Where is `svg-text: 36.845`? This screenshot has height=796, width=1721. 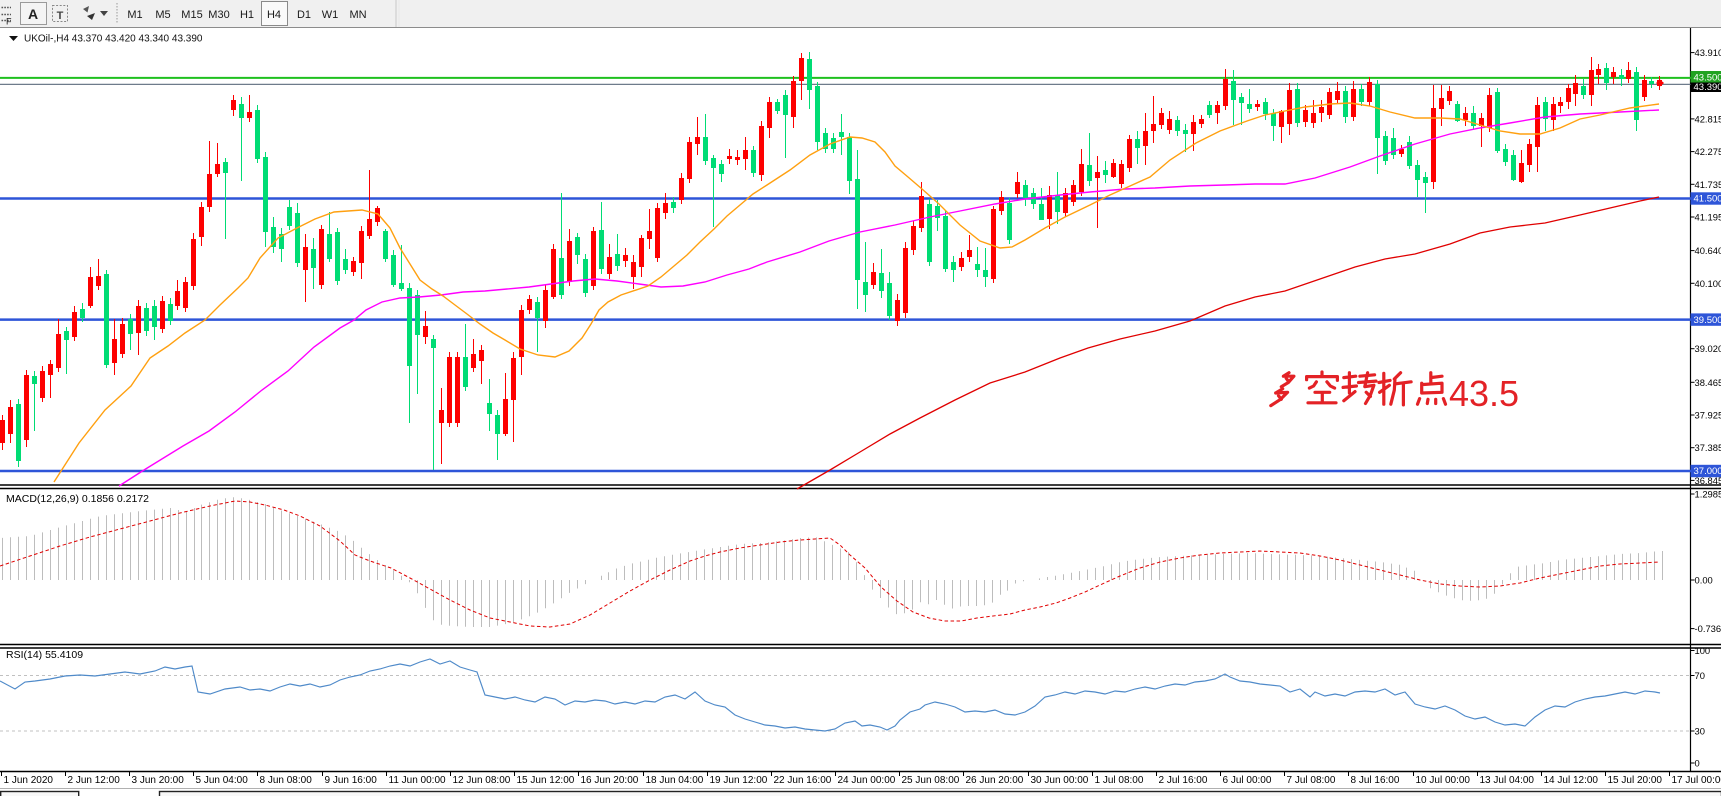
svg-text: 36.845 is located at coordinates (1708, 480).